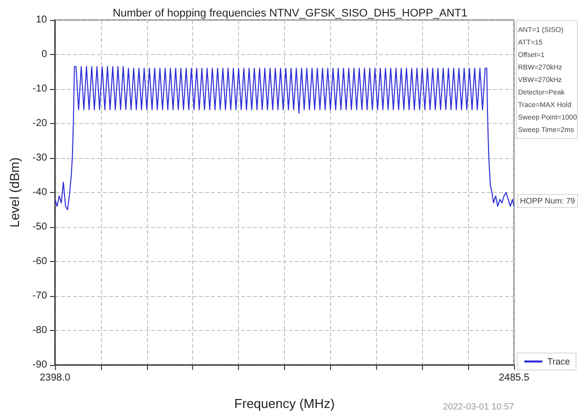 The width and height of the screenshot is (578, 417). Describe the element at coordinates (558, 361) in the screenshot. I see `legend-label: Trace` at that location.